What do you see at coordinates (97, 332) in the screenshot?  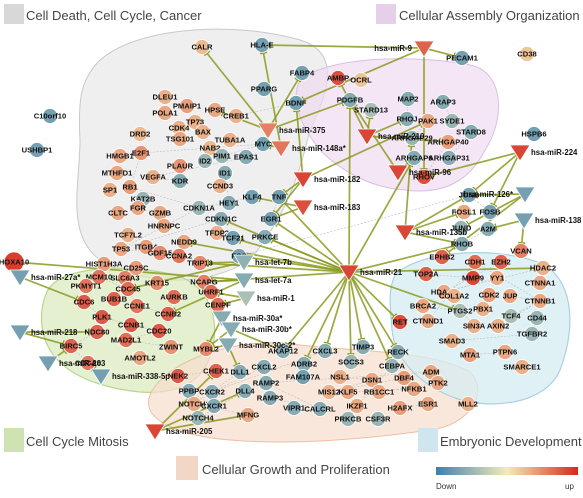 I see `gene-node-ndc80: NDC80` at bounding box center [97, 332].